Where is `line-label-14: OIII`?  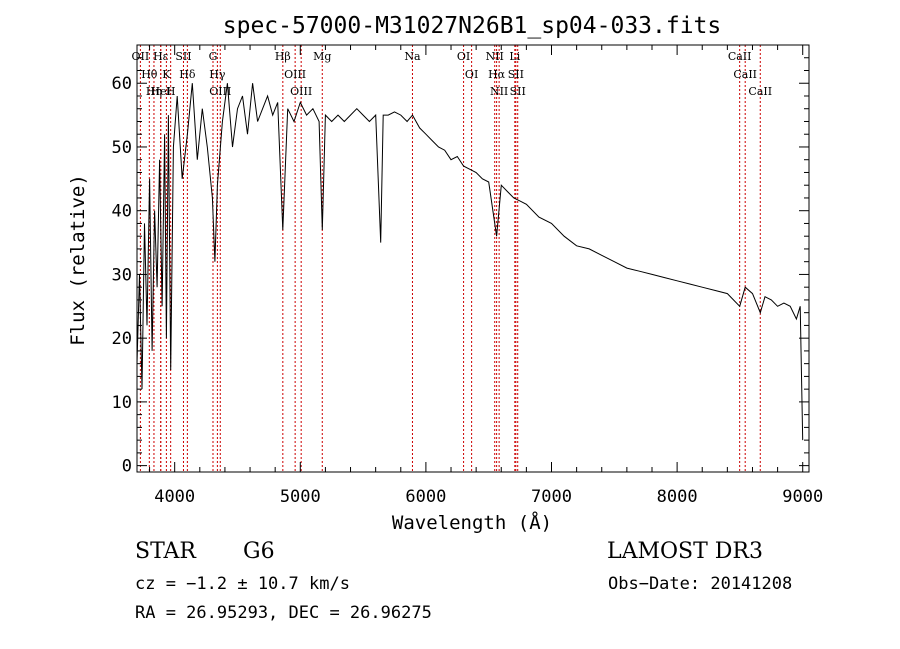
line-label-14: OIII is located at coordinates (295, 74).